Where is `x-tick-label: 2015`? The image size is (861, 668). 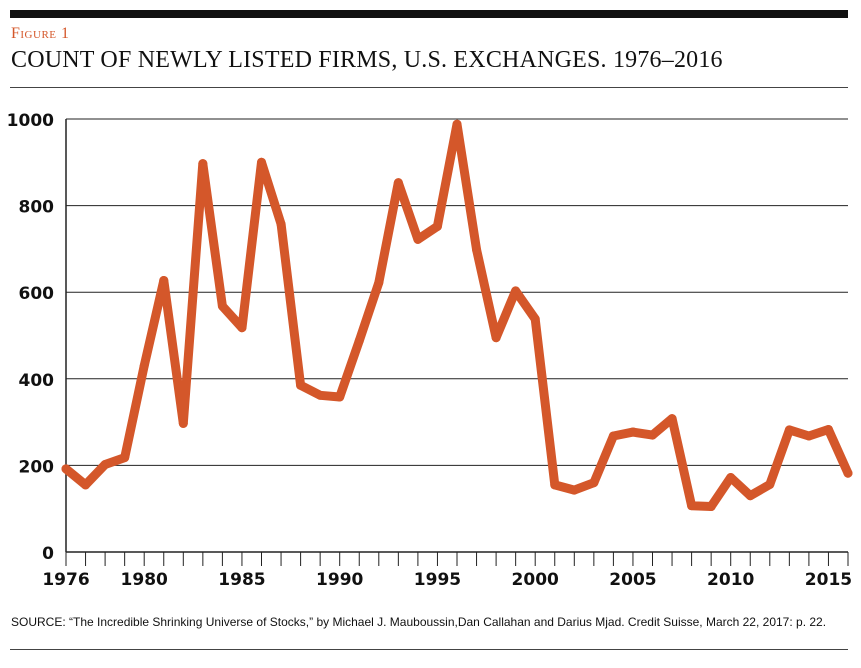
x-tick-label: 2015 is located at coordinates (828, 580).